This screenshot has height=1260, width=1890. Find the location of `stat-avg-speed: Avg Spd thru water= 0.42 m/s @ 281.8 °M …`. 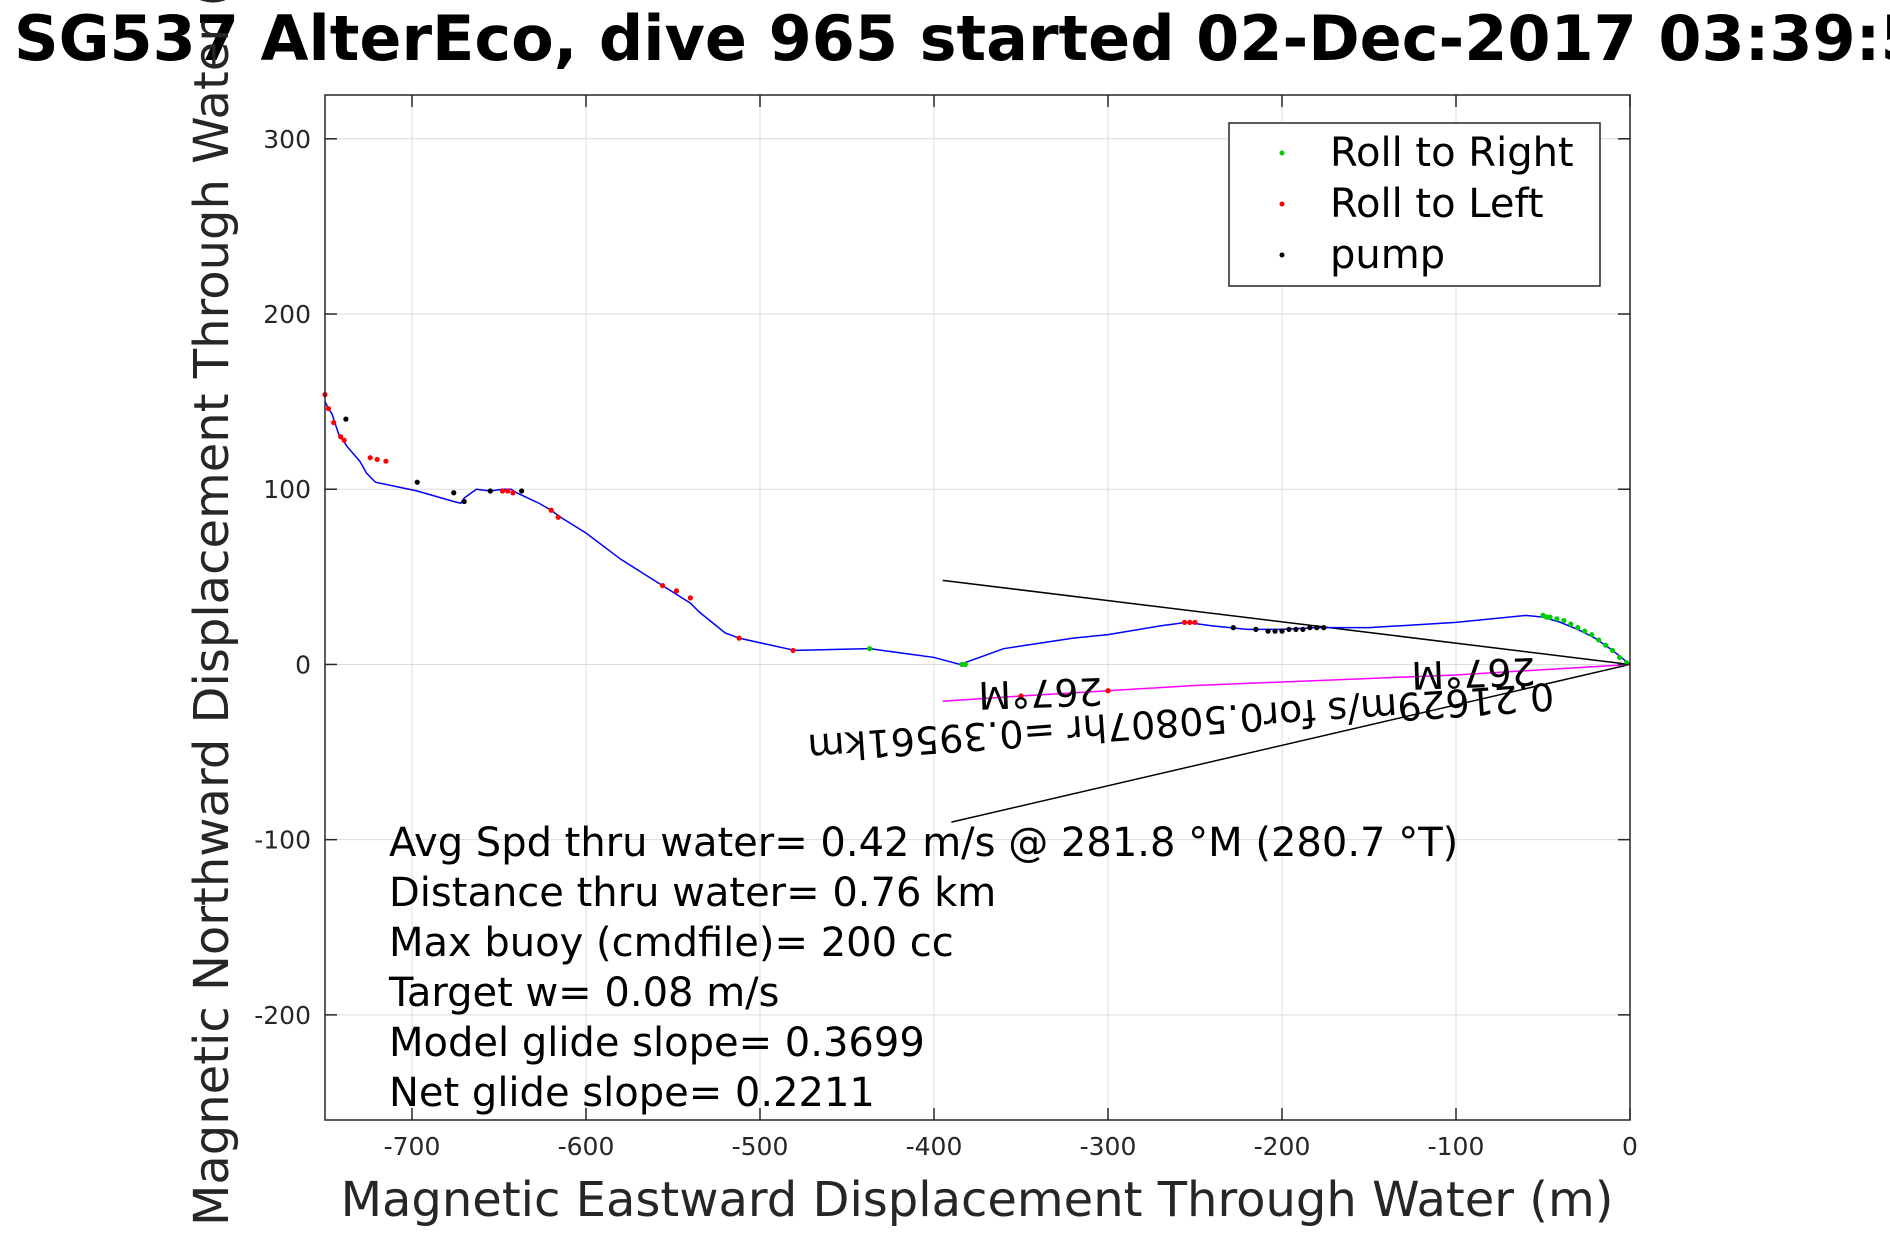

stat-avg-speed: Avg Spd thru water= 0.42 m/s @ 281.8 °M … is located at coordinates (923, 843).